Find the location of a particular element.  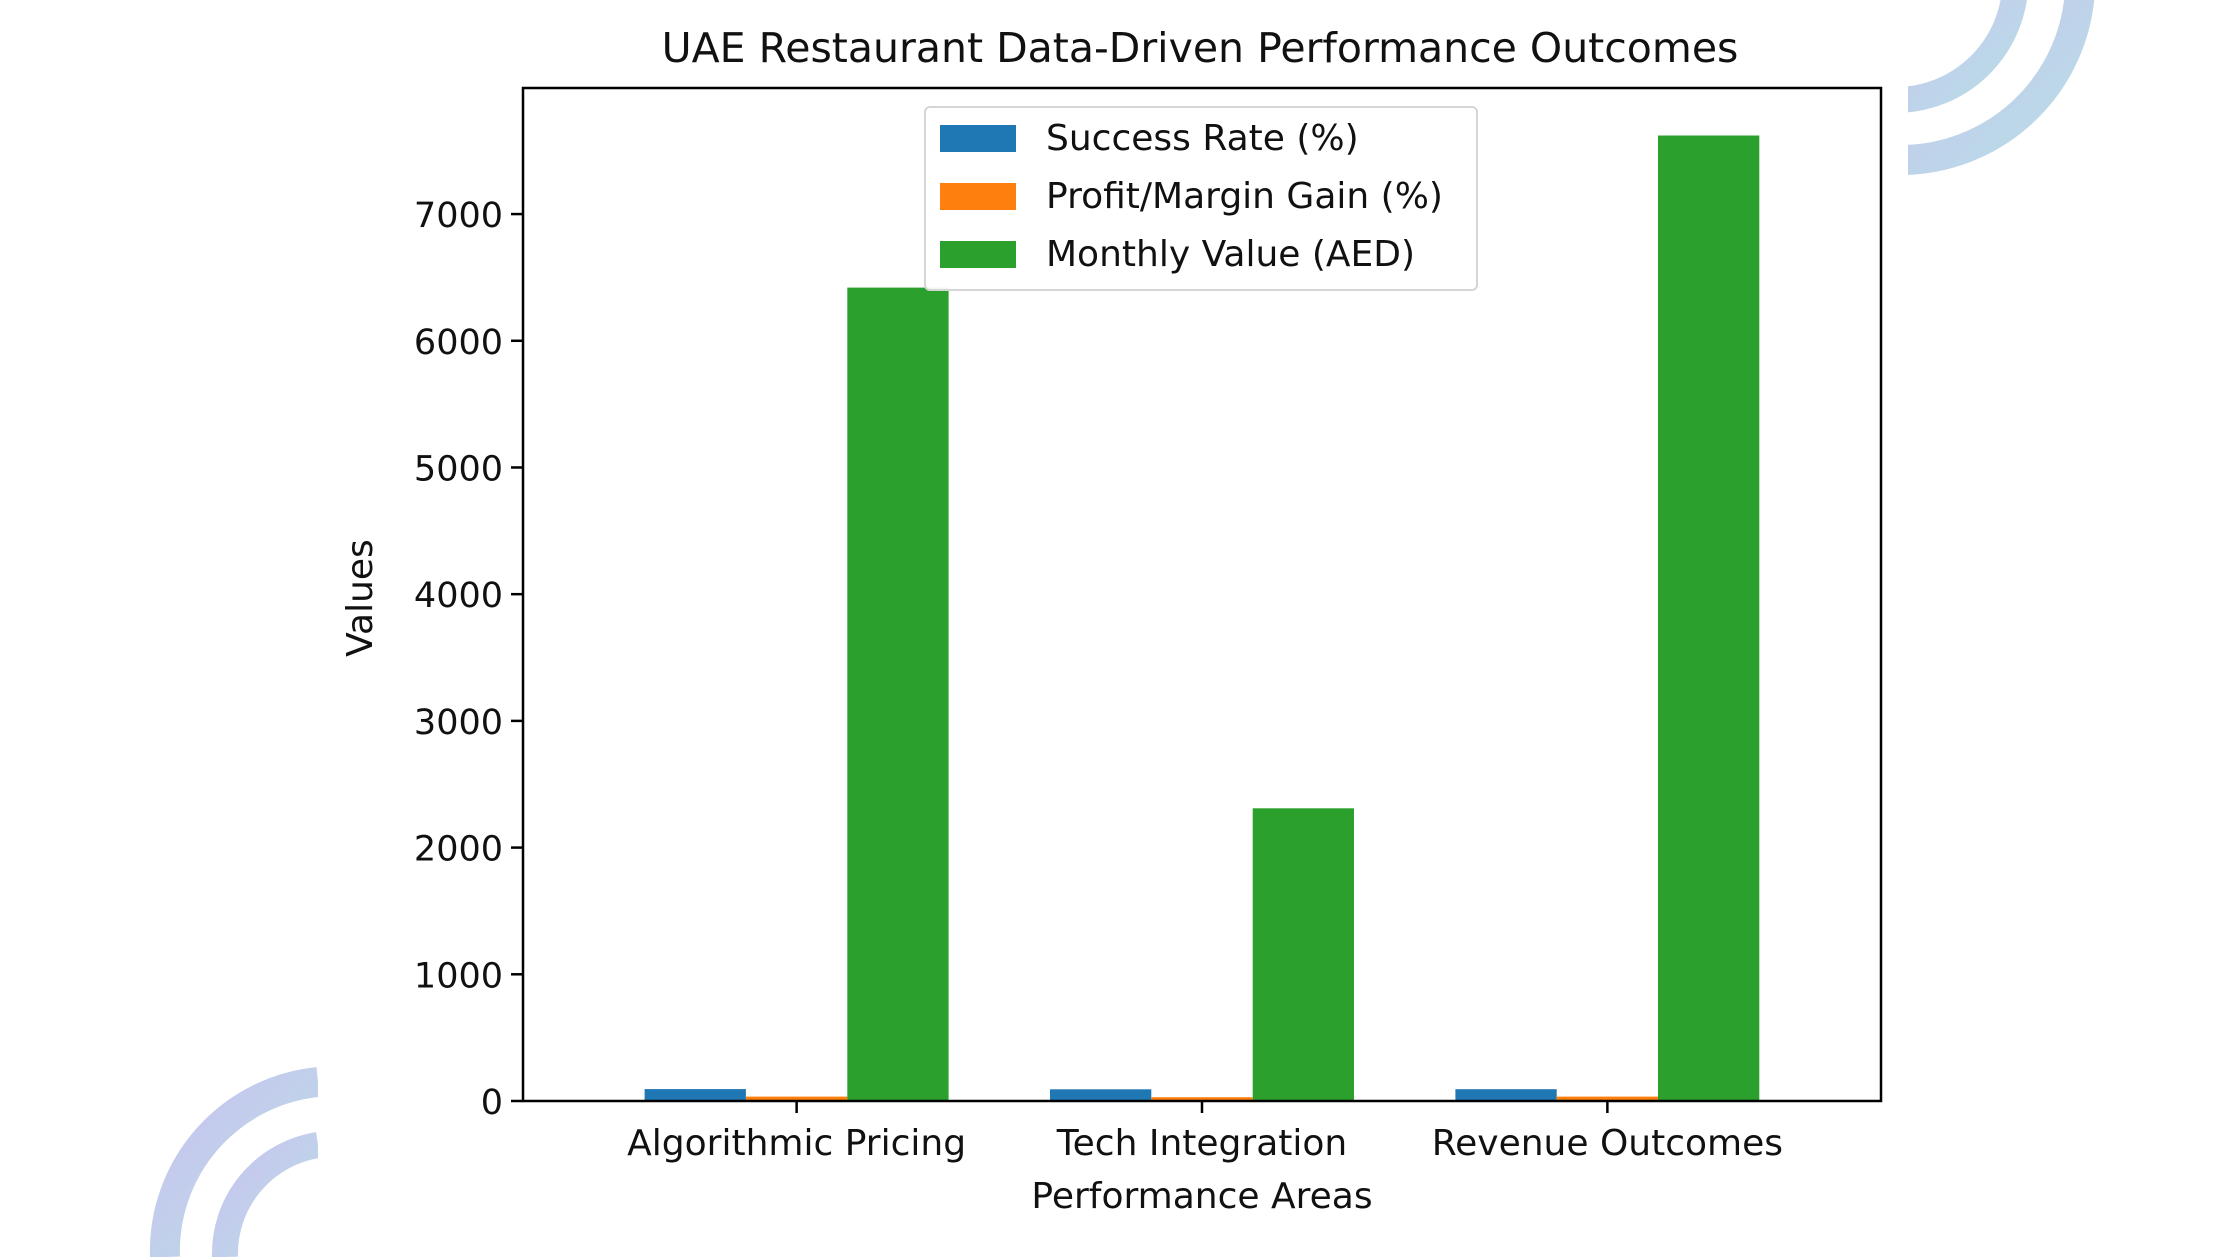

x-tick-label: Revenue Outcomes is located at coordinates (1607, 1143).